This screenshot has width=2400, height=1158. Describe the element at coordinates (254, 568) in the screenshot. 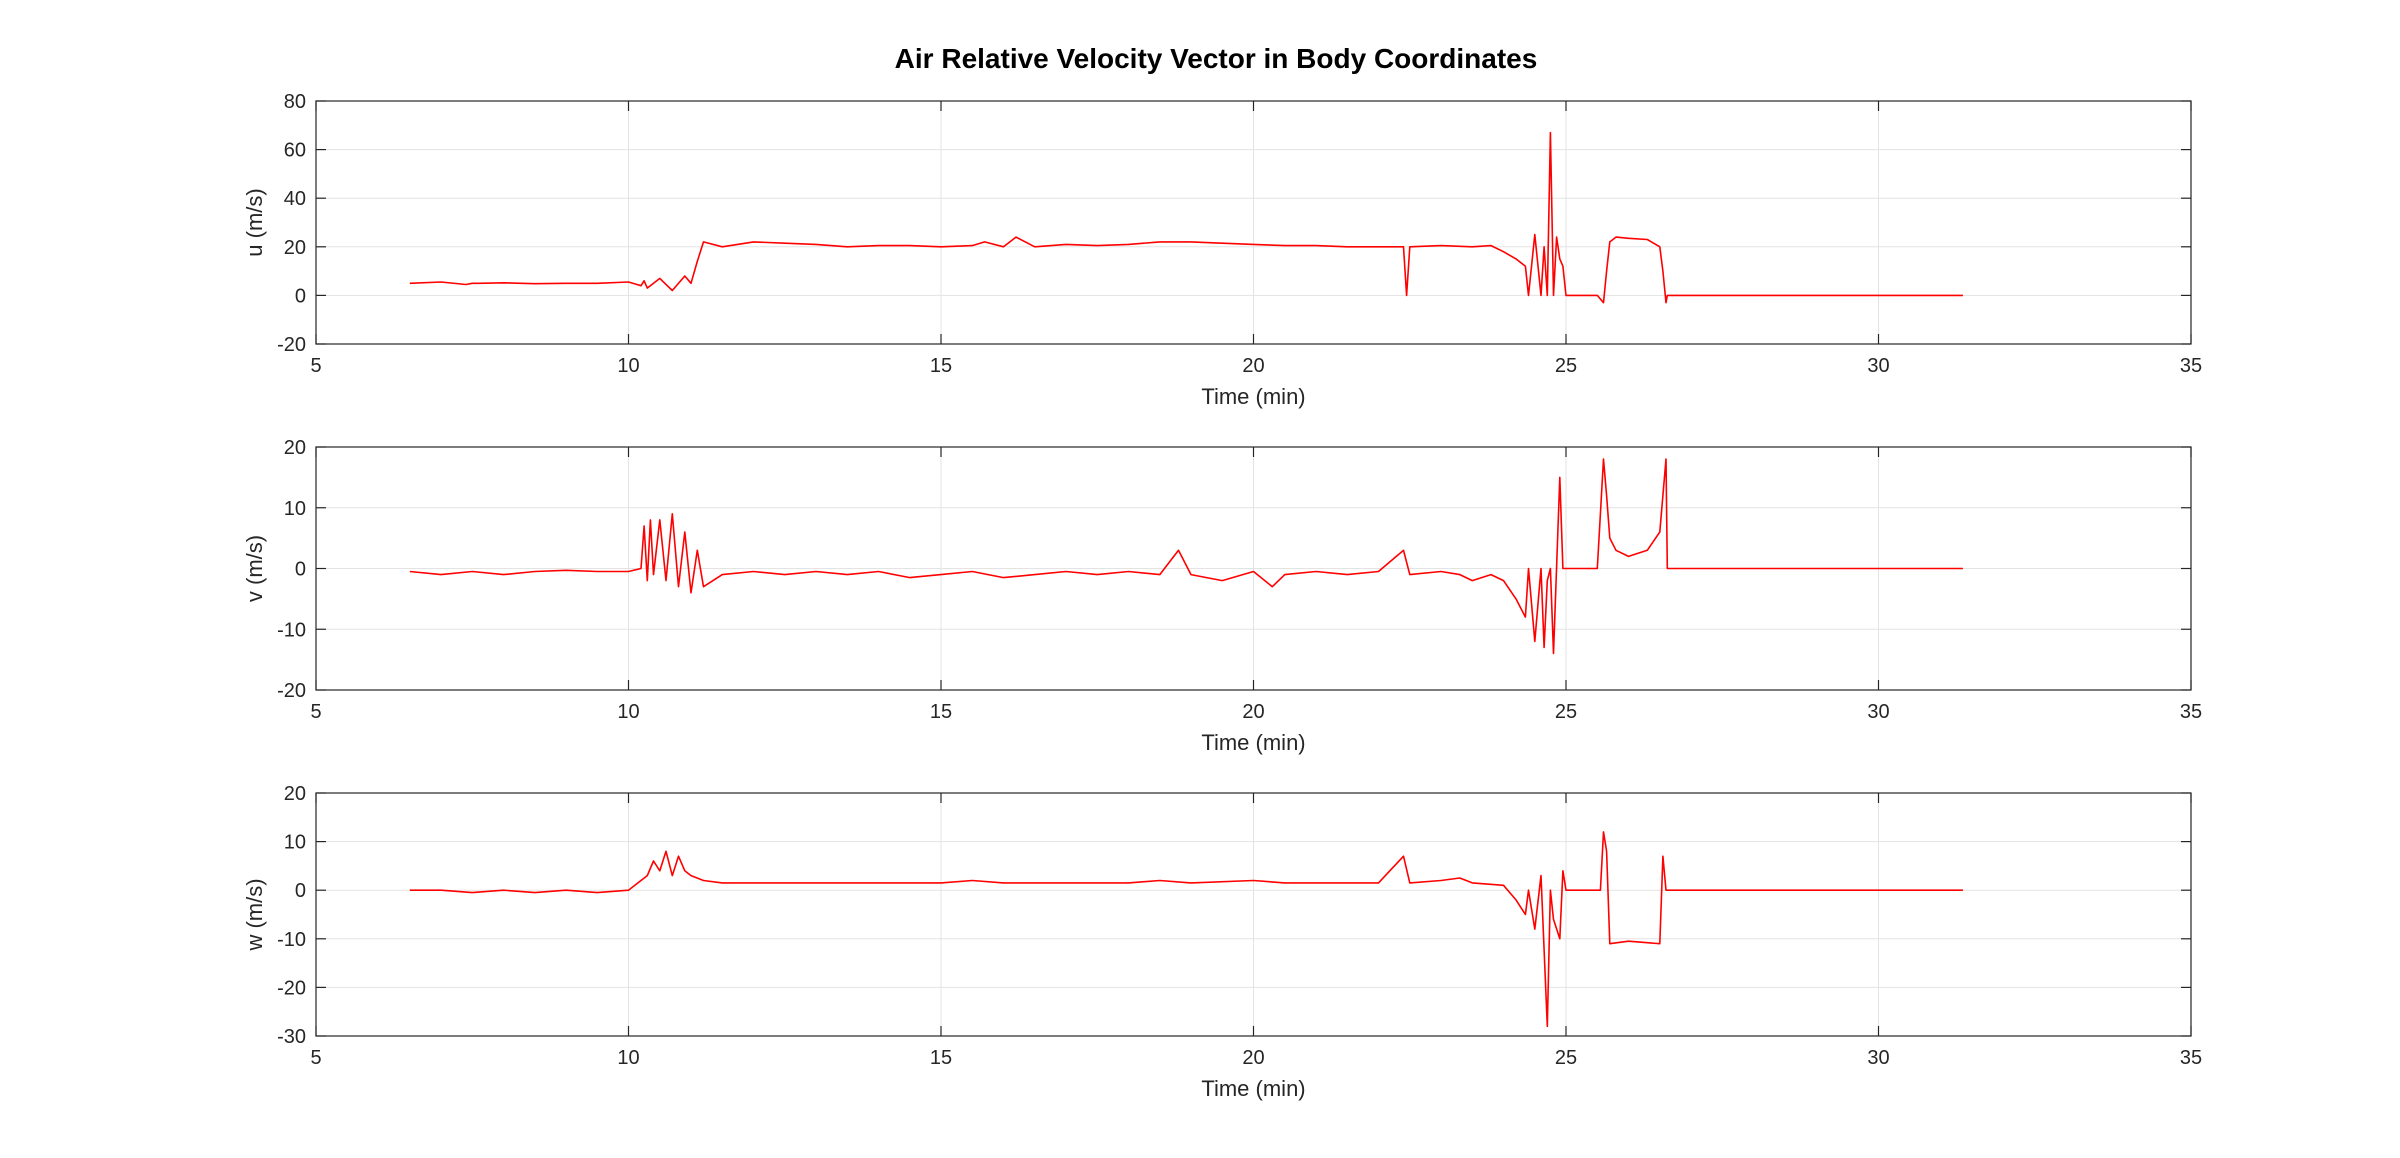

I see `y-axis-label: v (m/s)` at that location.